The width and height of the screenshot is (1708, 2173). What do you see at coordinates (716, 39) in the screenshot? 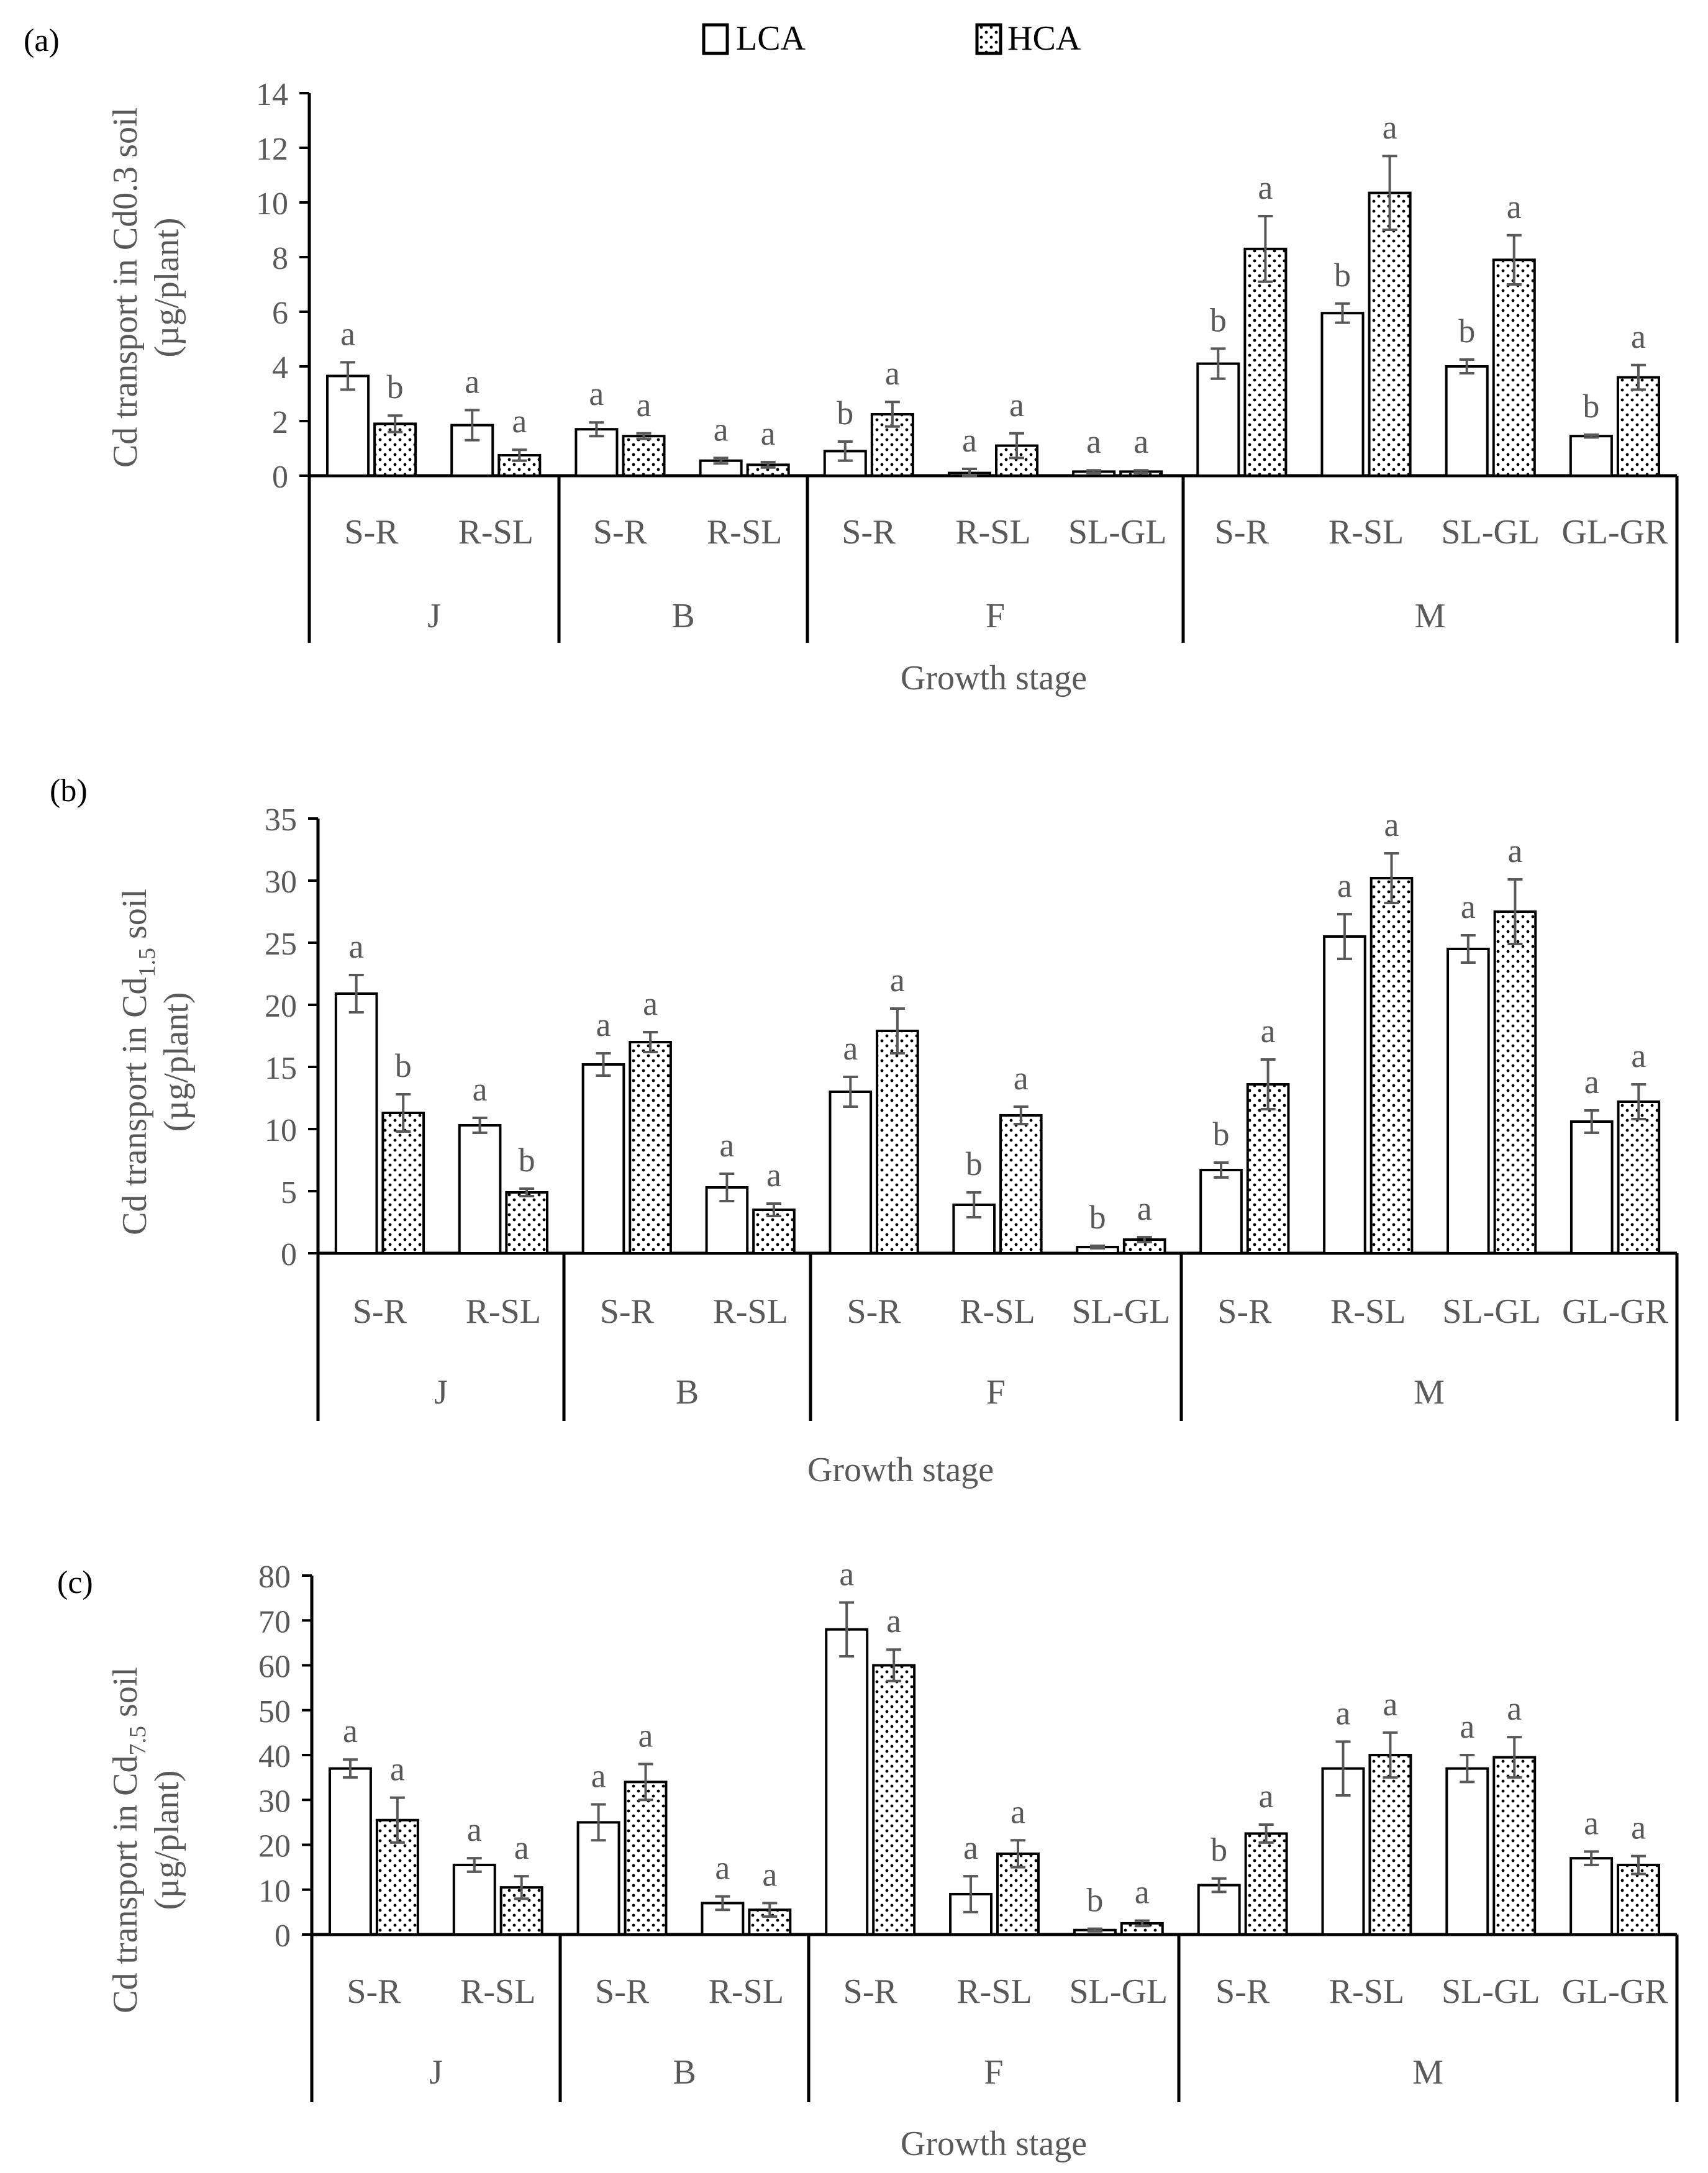
I see `legend-swatch-lca` at bounding box center [716, 39].